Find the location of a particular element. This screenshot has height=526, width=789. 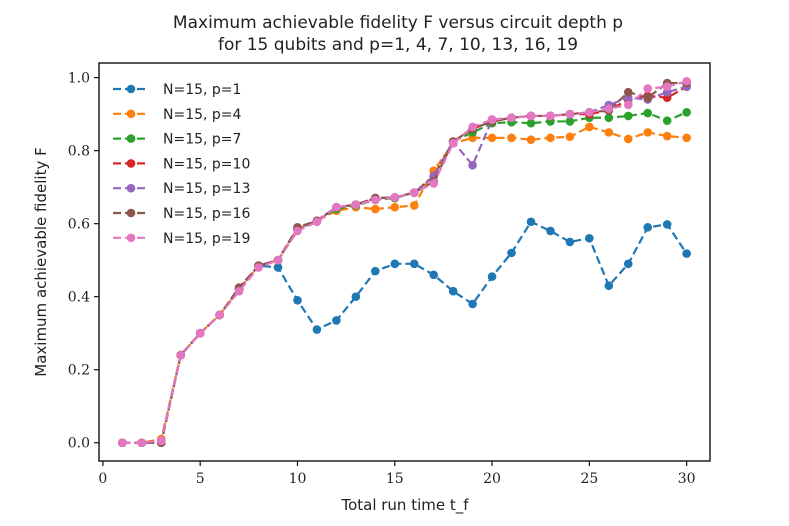

x-tick-label: 5 is located at coordinates (200, 479).